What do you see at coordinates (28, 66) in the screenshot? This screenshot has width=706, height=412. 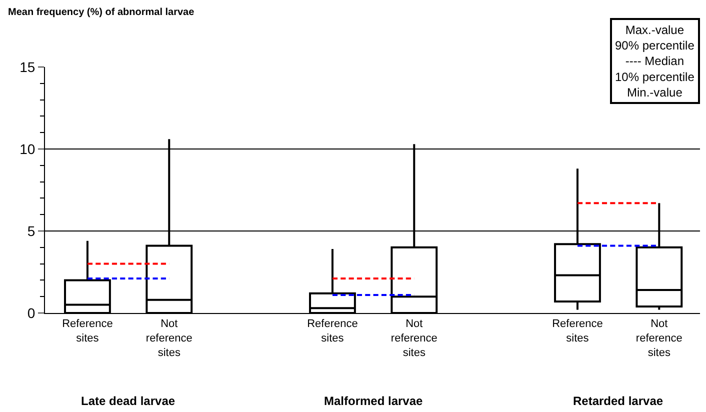 I see `y-tick-label: 15` at bounding box center [28, 66].